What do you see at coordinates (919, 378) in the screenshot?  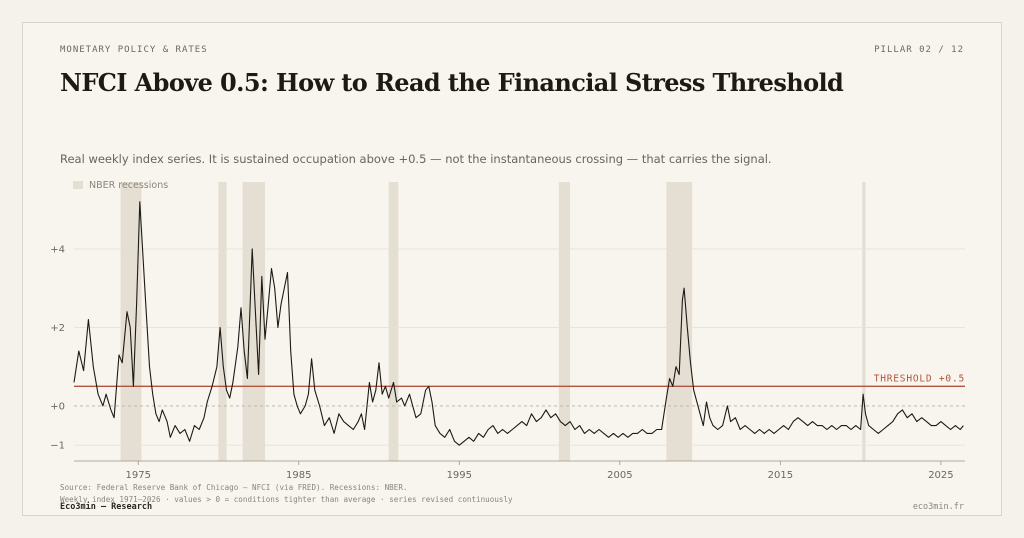 I see `threshold-label: THRESHOLD +0.5` at bounding box center [919, 378].